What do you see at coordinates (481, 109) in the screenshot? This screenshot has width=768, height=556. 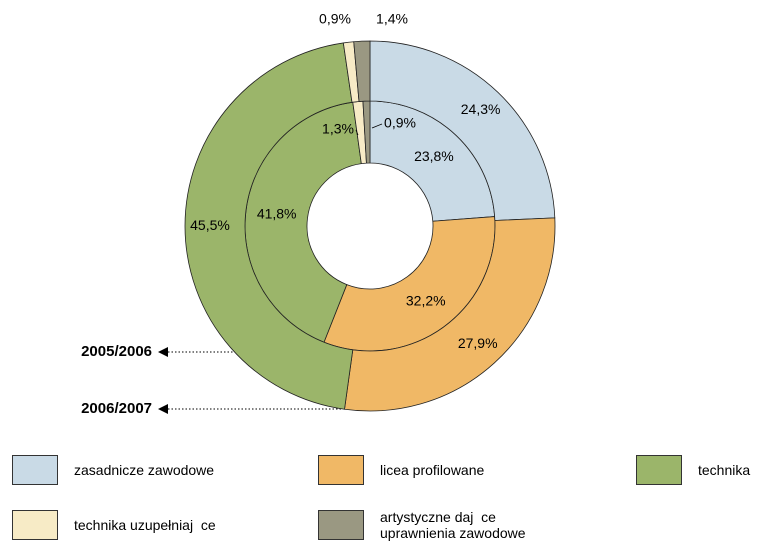 I see `data-label: 24,3%` at bounding box center [481, 109].